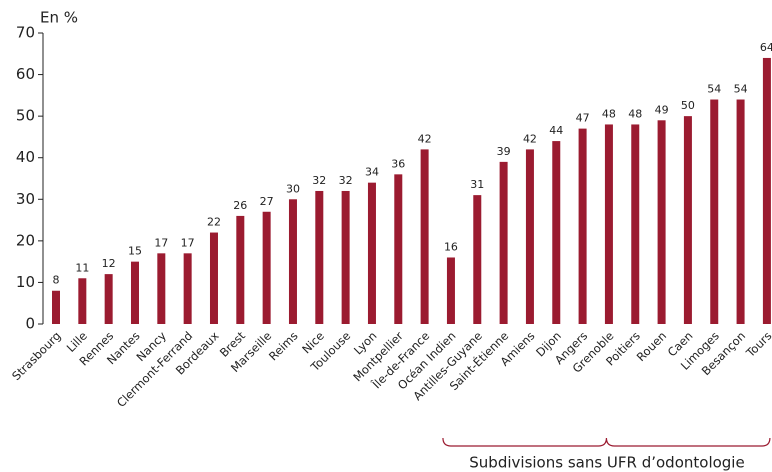  Describe the element at coordinates (651, 346) in the screenshot. I see `x-tick-label: Rouen` at that location.